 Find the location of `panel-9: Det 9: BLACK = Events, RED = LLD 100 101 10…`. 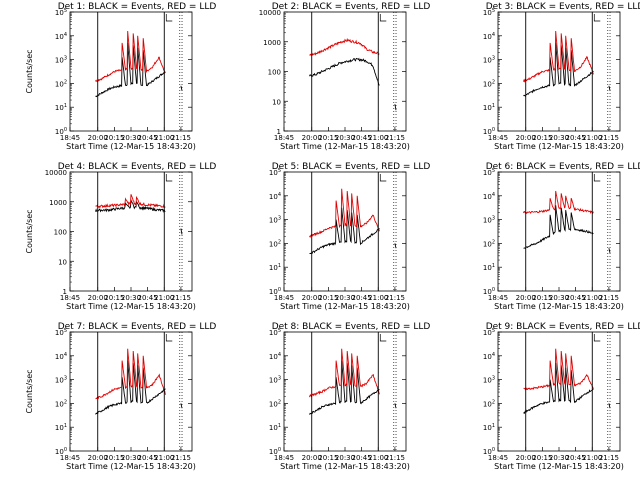

panel-9: Det 9: BLACK = Events, RED = LLD 100 101 10… is located at coordinates (561, 396).